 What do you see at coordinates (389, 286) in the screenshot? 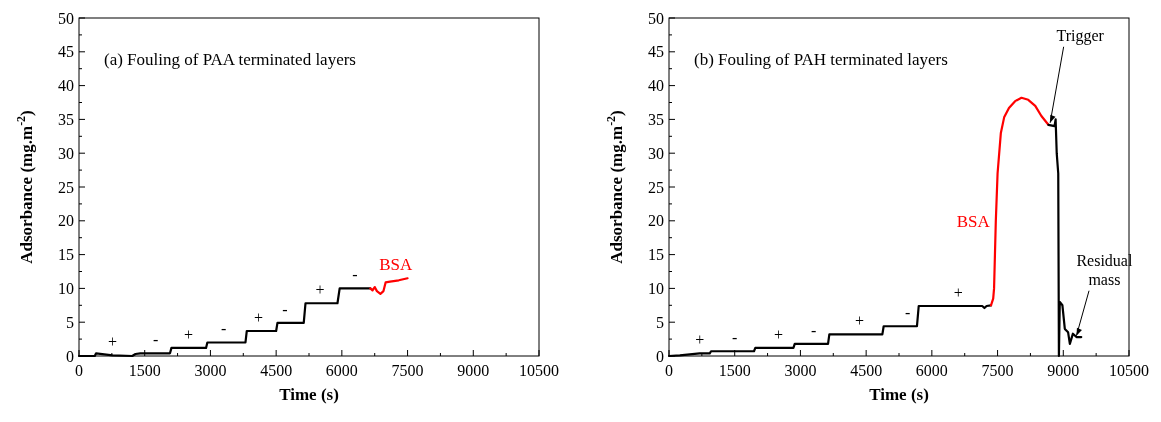
I see `line-series` at bounding box center [389, 286].